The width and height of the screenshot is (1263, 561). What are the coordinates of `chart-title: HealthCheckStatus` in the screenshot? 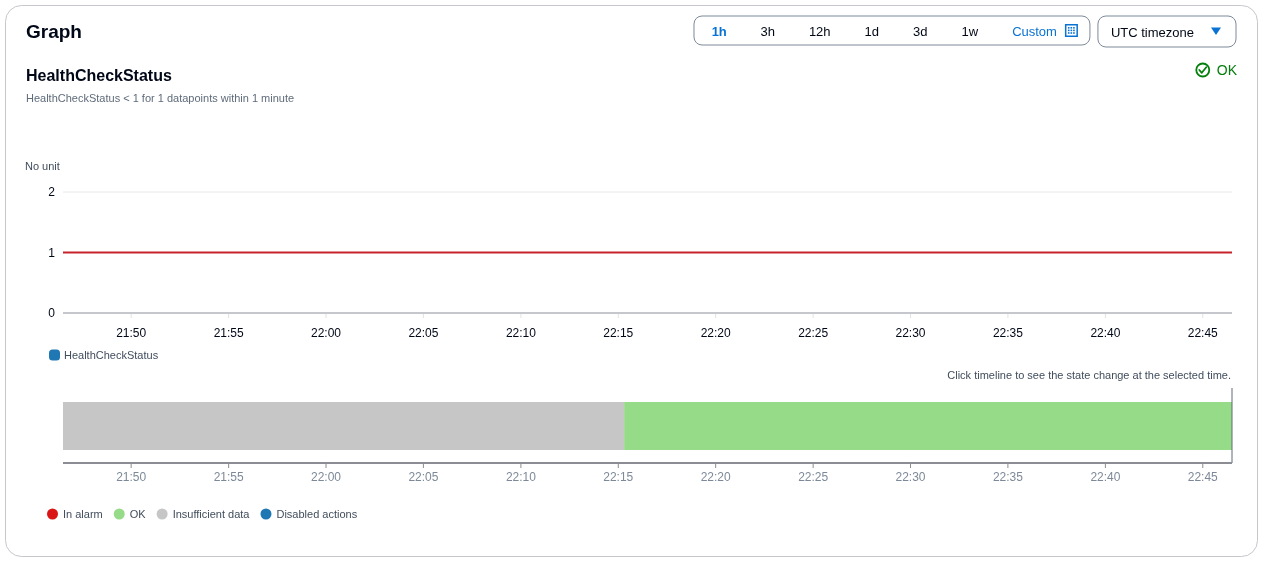 It's located at (99, 75).